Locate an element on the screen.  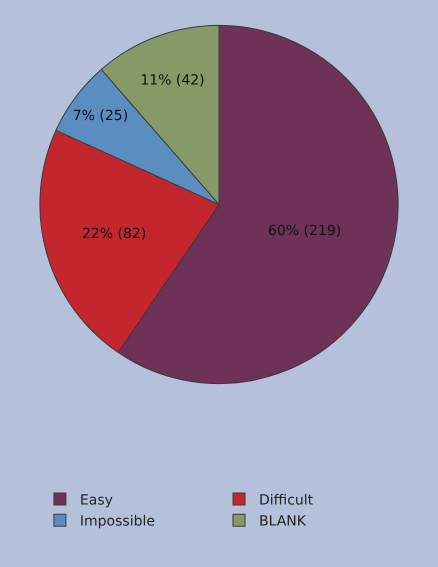
data-label: 11% (42) is located at coordinates (172, 80).